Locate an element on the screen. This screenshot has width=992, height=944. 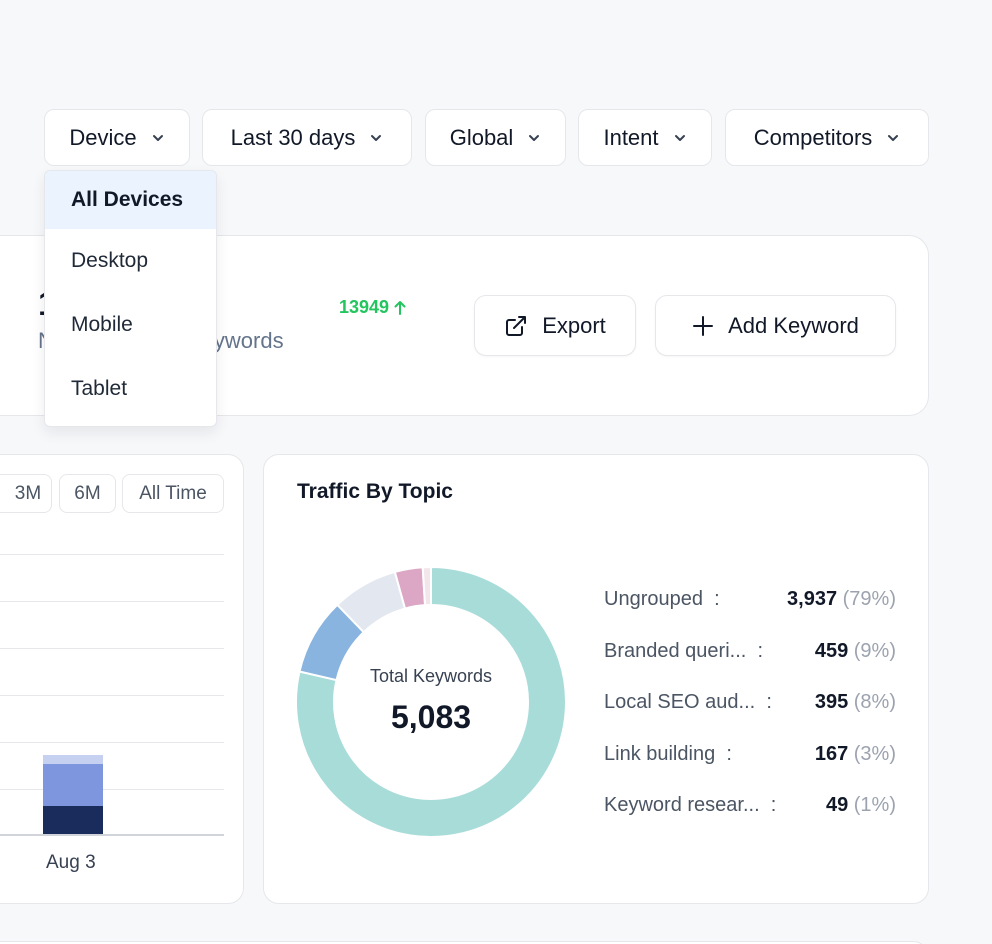
range-all-time-label: All Time is located at coordinates (173, 493).